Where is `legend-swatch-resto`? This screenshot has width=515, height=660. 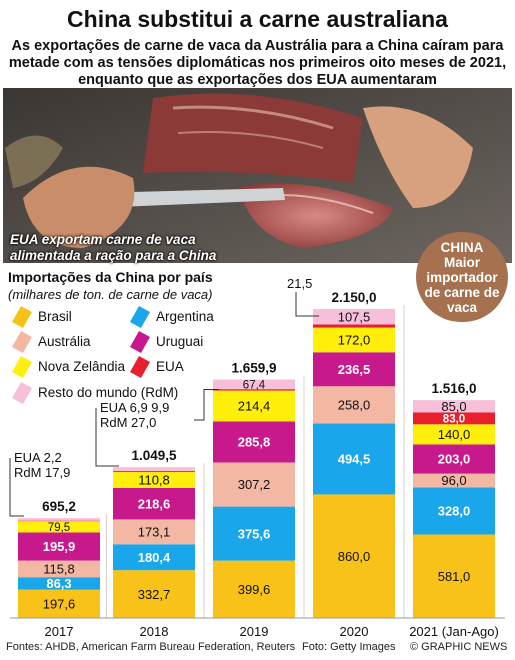 legend-swatch-resto is located at coordinates (22, 393).